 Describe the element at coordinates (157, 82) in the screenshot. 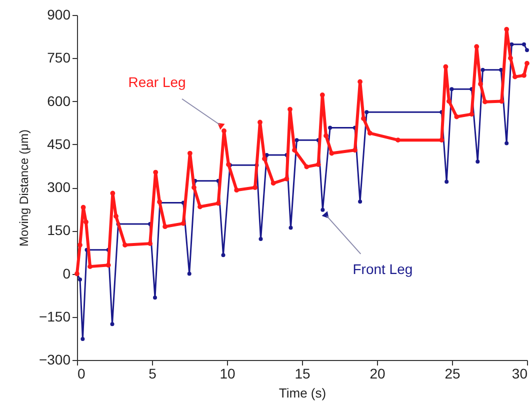

I see `annotation: Rear Leg` at that location.